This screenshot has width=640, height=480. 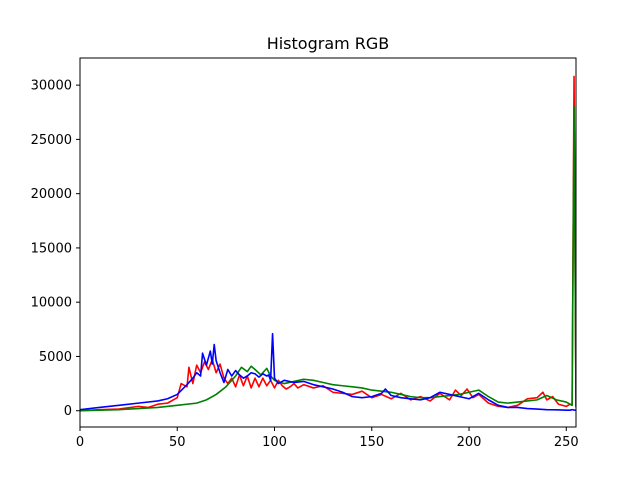 What do you see at coordinates (469, 442) in the screenshot?
I see `x-tick-label: 200` at bounding box center [469, 442].